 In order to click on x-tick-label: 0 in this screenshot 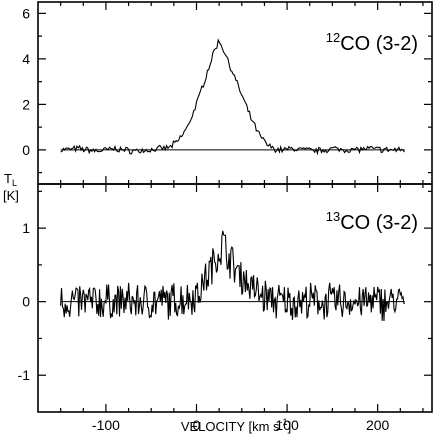, I will do `click(197, 425)`.